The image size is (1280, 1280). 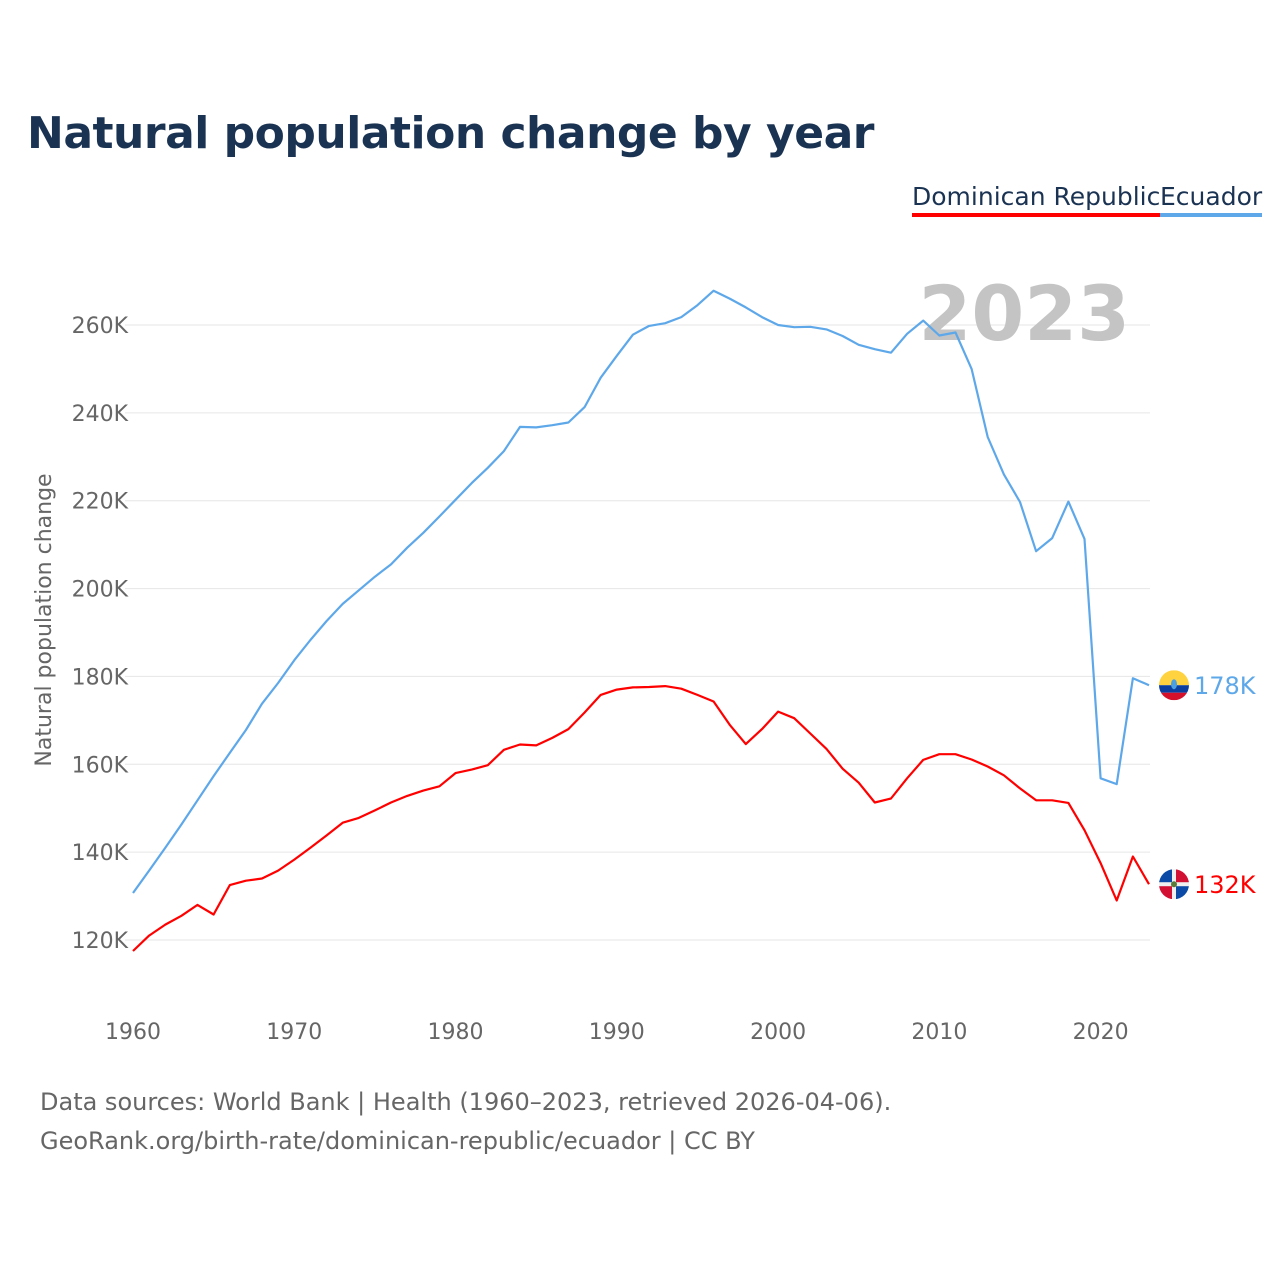 I want to click on y-tick-label: 200K, so click(x=100, y=590).